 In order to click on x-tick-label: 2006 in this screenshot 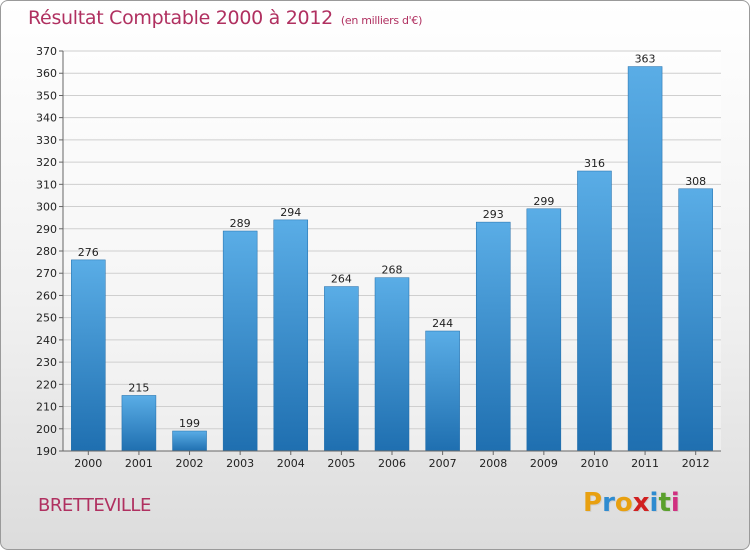, I will do `click(392, 463)`.